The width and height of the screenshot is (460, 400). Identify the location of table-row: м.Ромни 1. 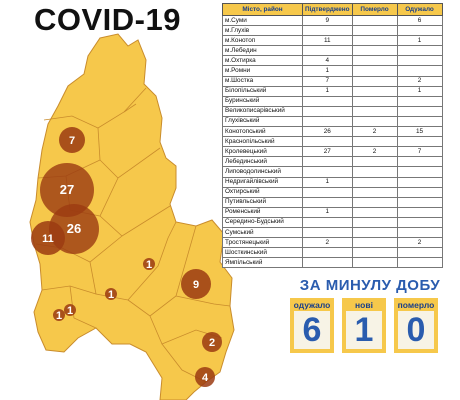
(332, 71).